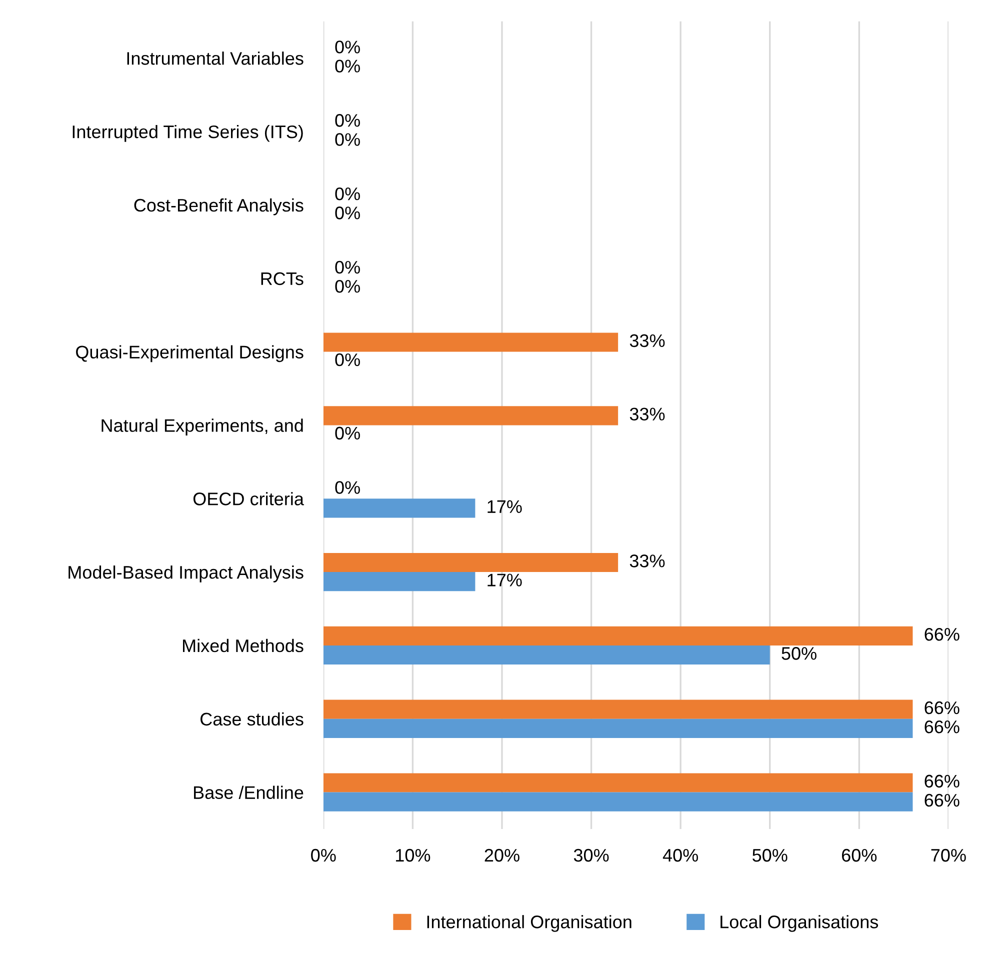 Image resolution: width=989 pixels, height=973 pixels. I want to click on x-tick-label: 50%, so click(770, 855).